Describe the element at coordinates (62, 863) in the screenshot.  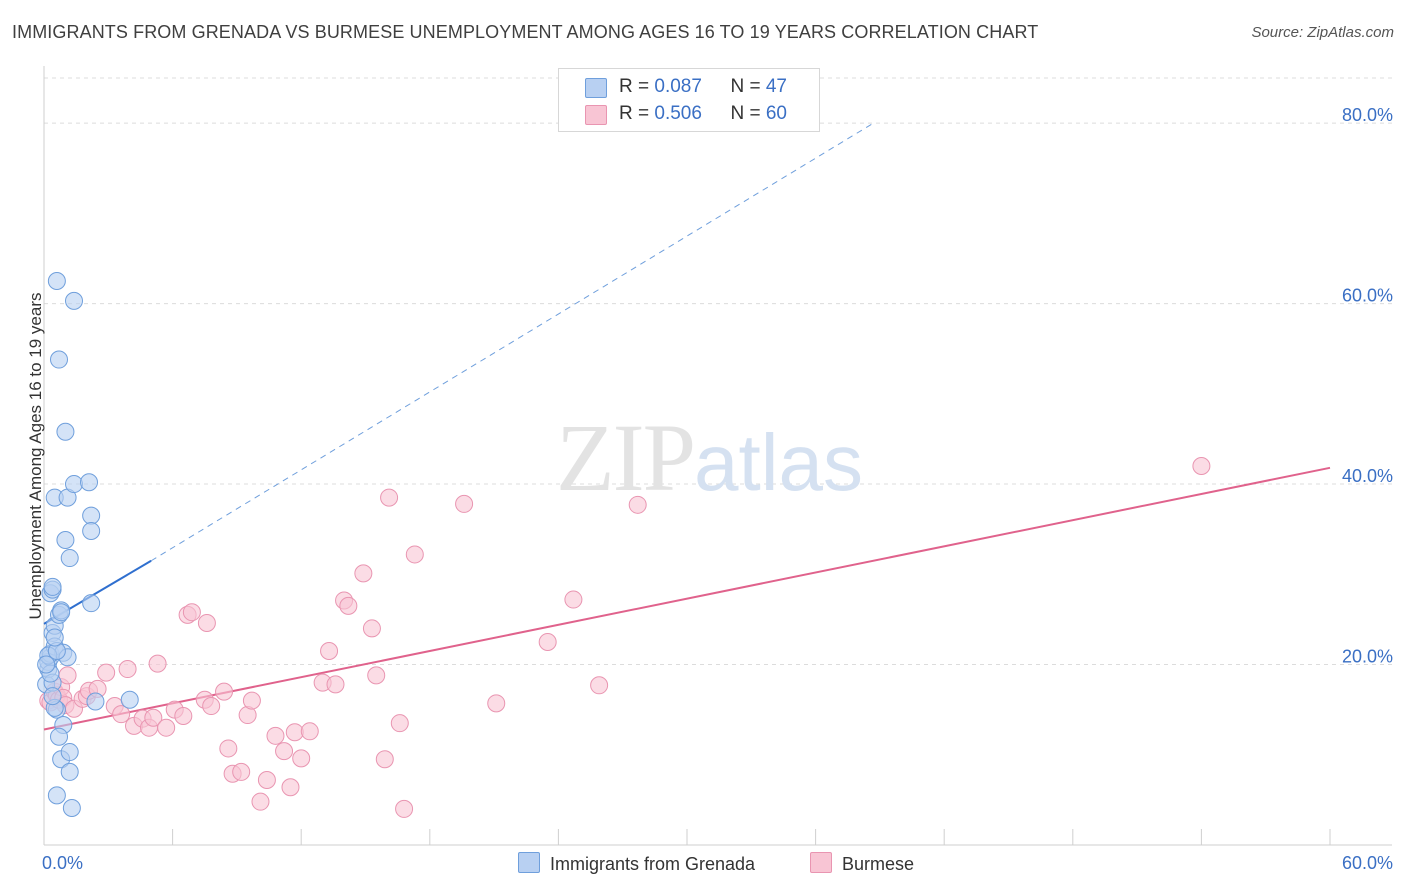
I see `x-tick-label: 0.0%` at that location.